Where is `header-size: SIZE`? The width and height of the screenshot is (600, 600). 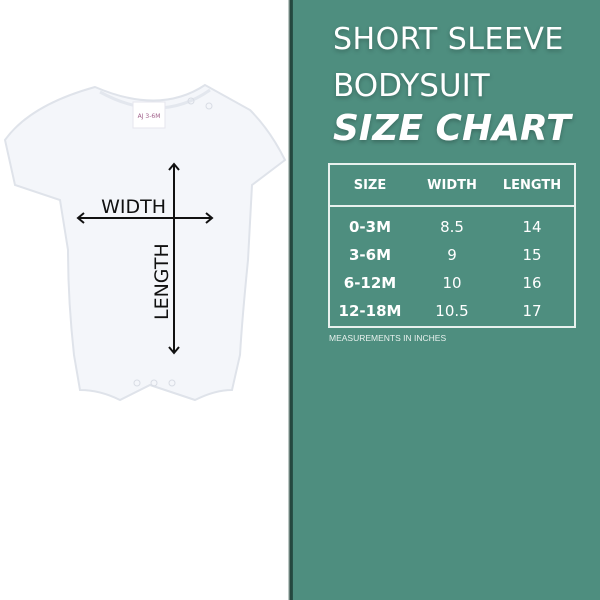
header-size: SIZE is located at coordinates (370, 185).